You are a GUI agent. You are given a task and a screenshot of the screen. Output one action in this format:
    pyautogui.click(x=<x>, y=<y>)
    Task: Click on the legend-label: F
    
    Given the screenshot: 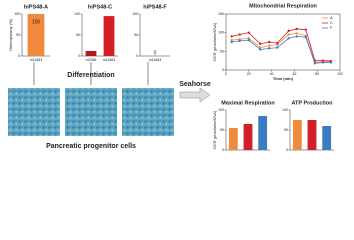 What is the action you would take?
    pyautogui.click(x=331, y=27)
    